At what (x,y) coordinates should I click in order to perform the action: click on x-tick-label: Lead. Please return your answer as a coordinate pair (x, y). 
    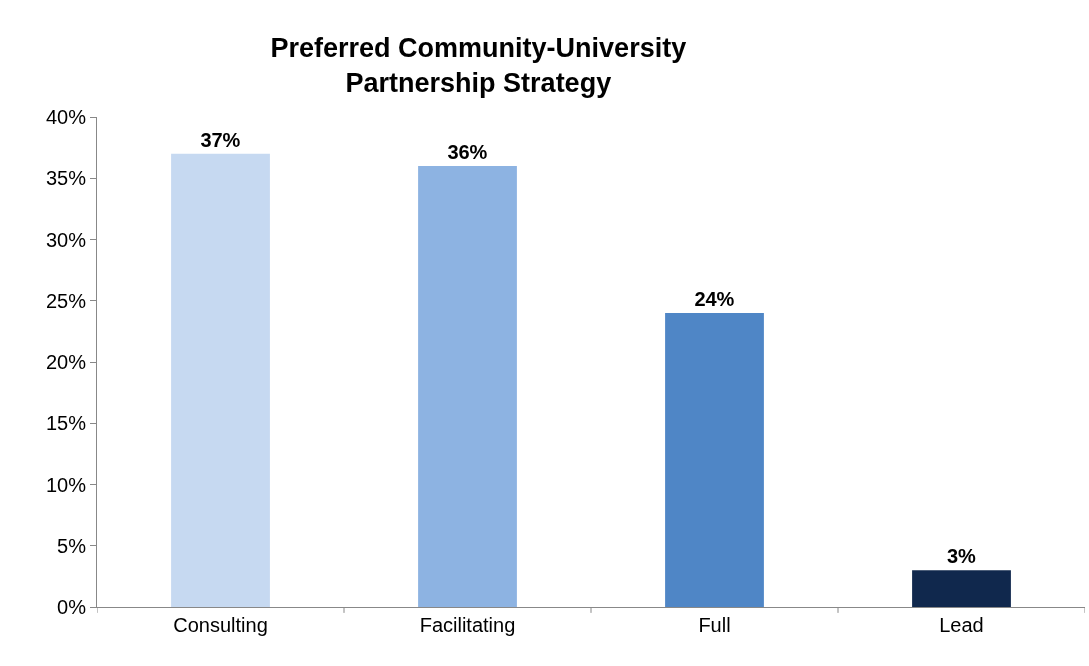
    Looking at the image, I should click on (961, 625).